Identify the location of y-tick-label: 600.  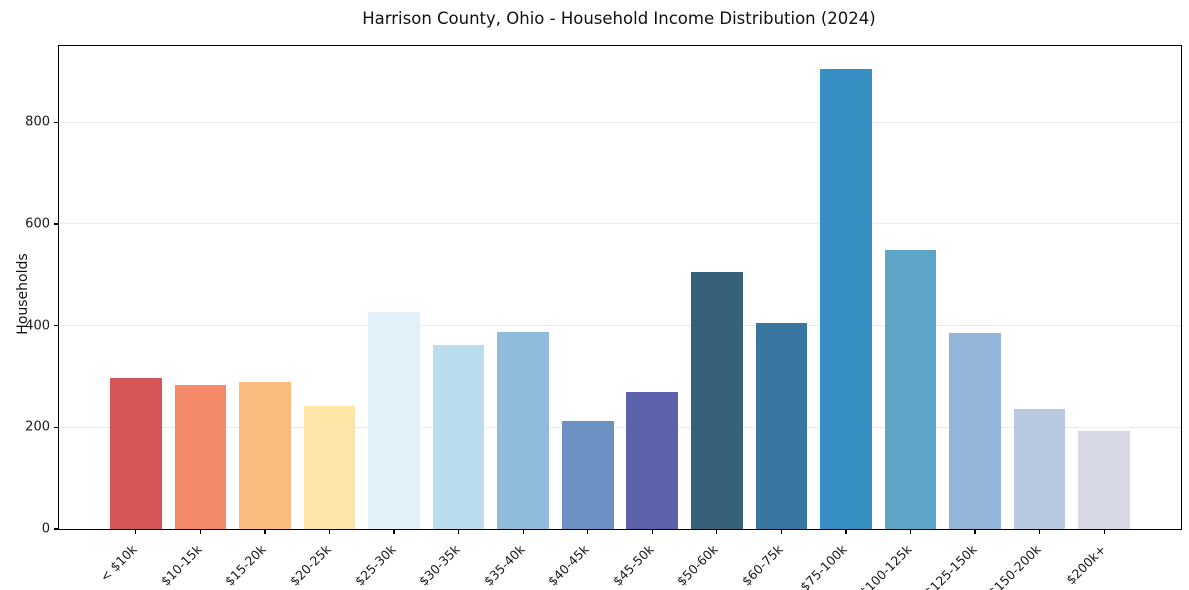
(37, 224).